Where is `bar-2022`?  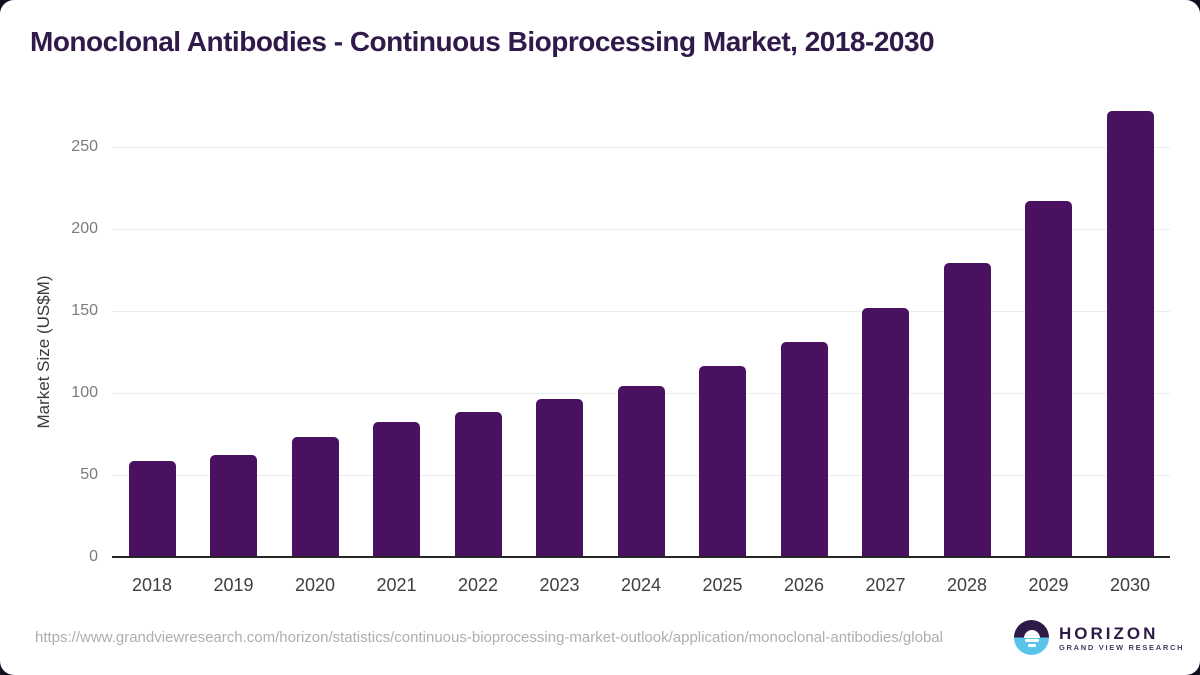 bar-2022 is located at coordinates (478, 484).